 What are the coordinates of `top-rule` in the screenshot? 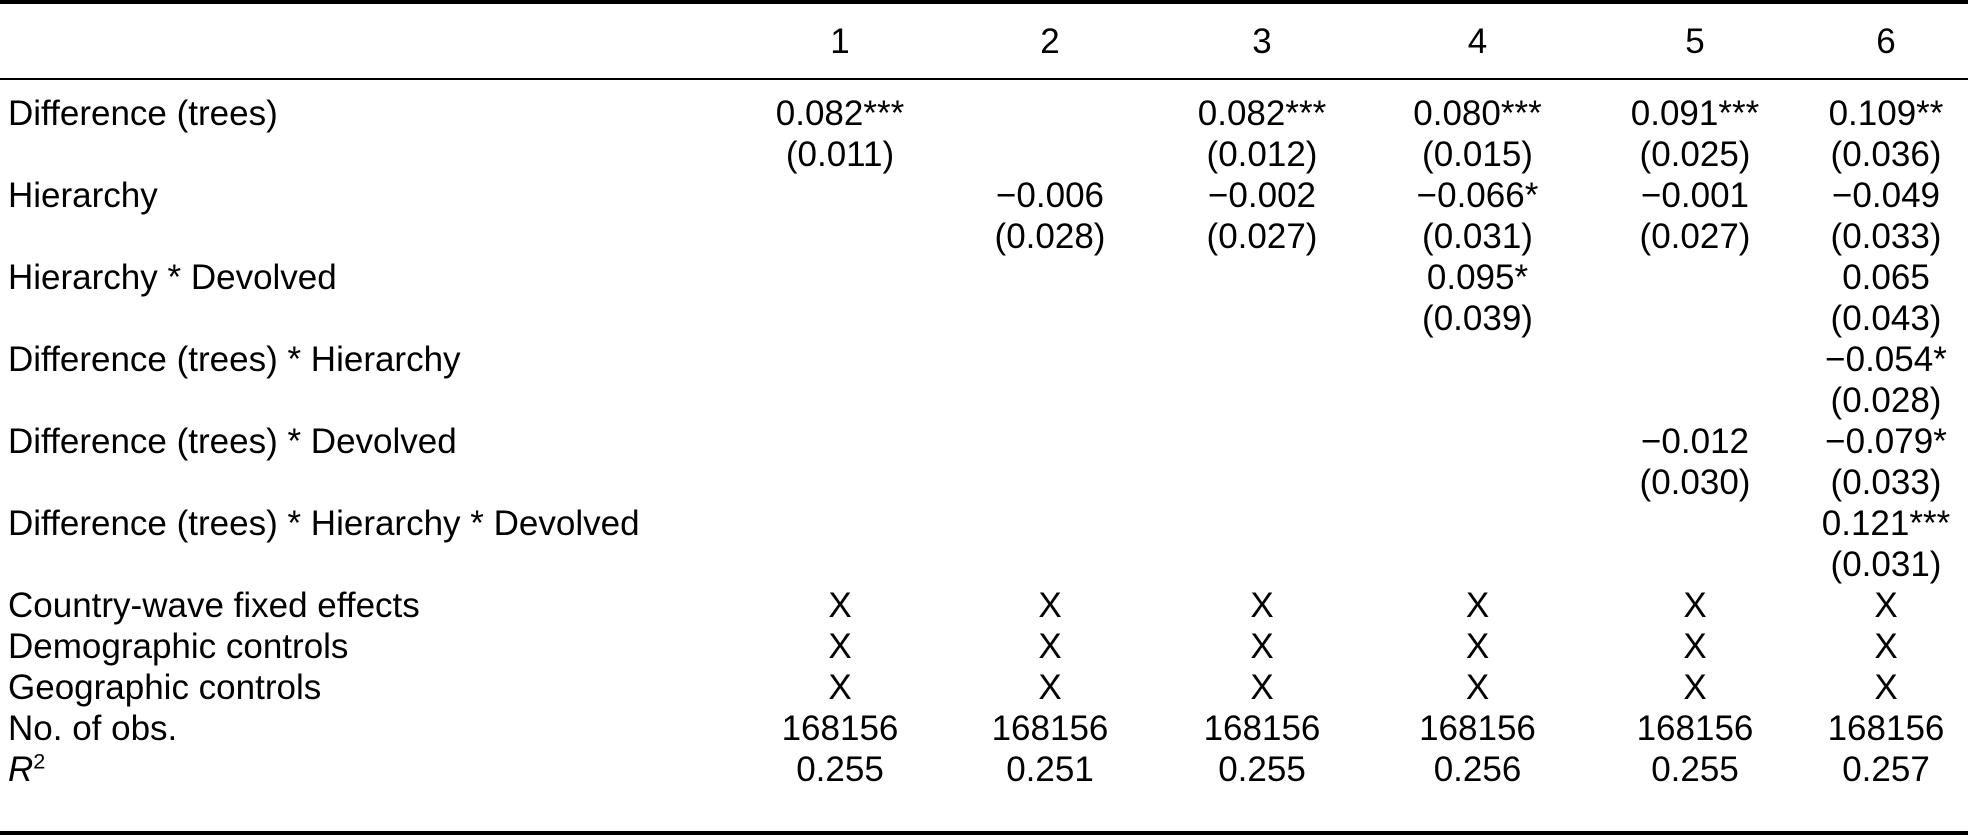 It's located at (984, 2).